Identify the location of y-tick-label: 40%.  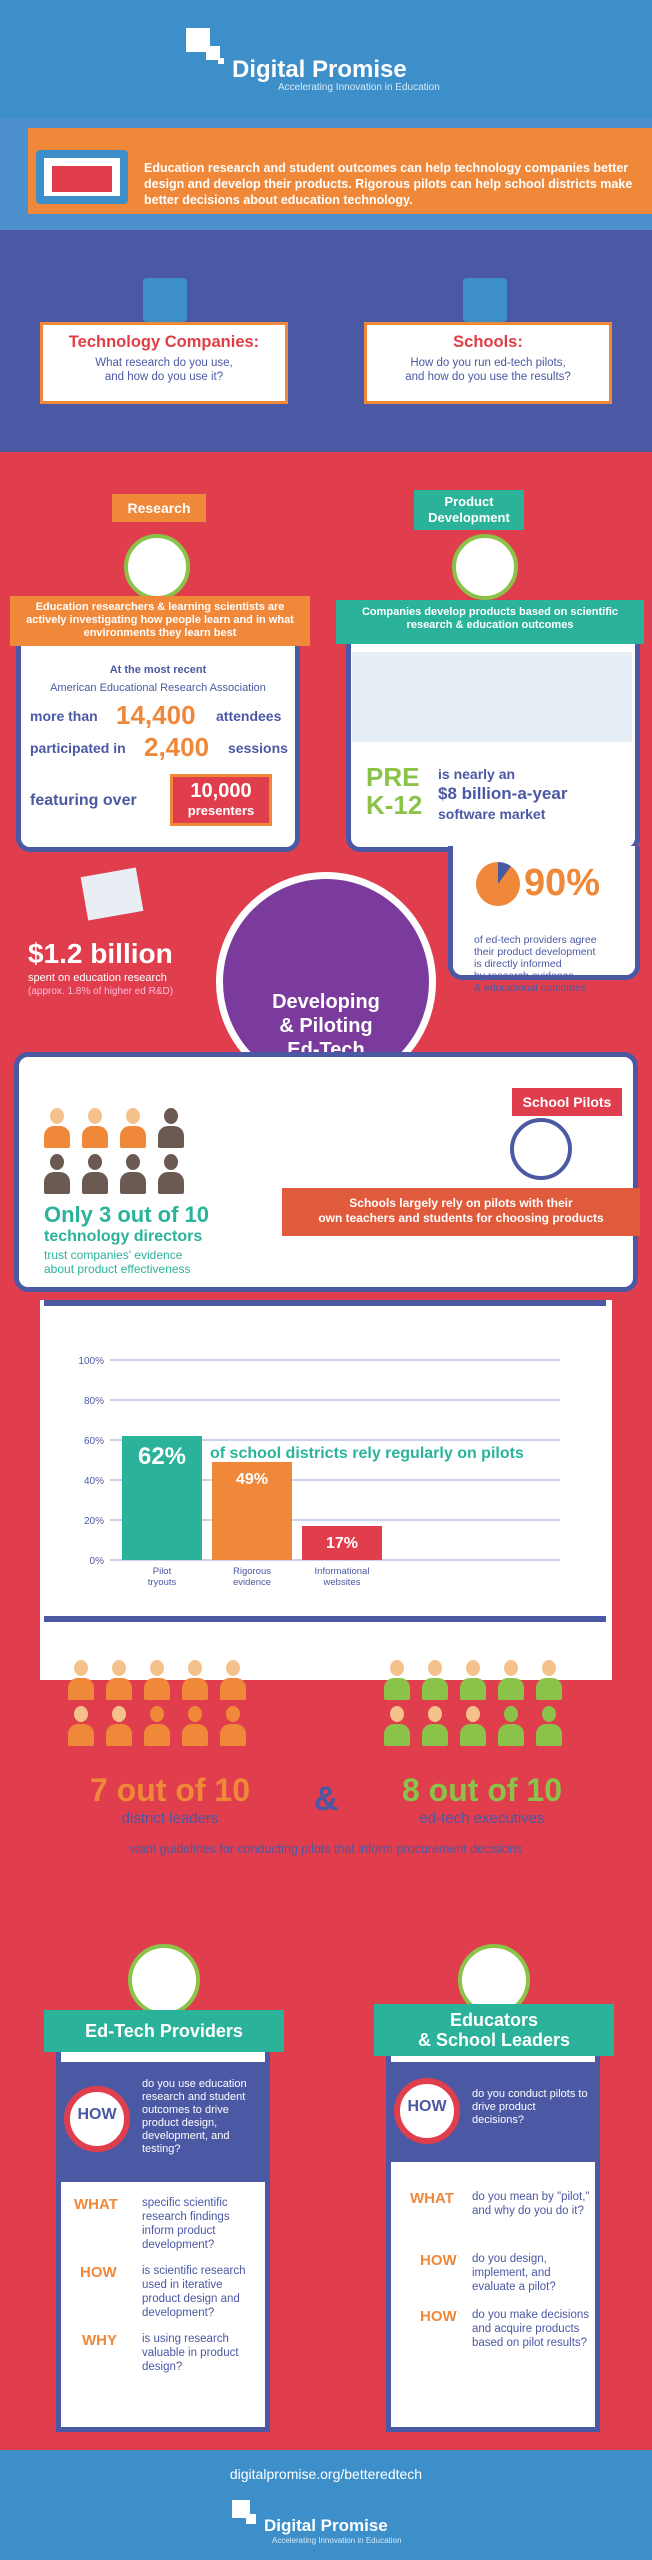
(94, 1481).